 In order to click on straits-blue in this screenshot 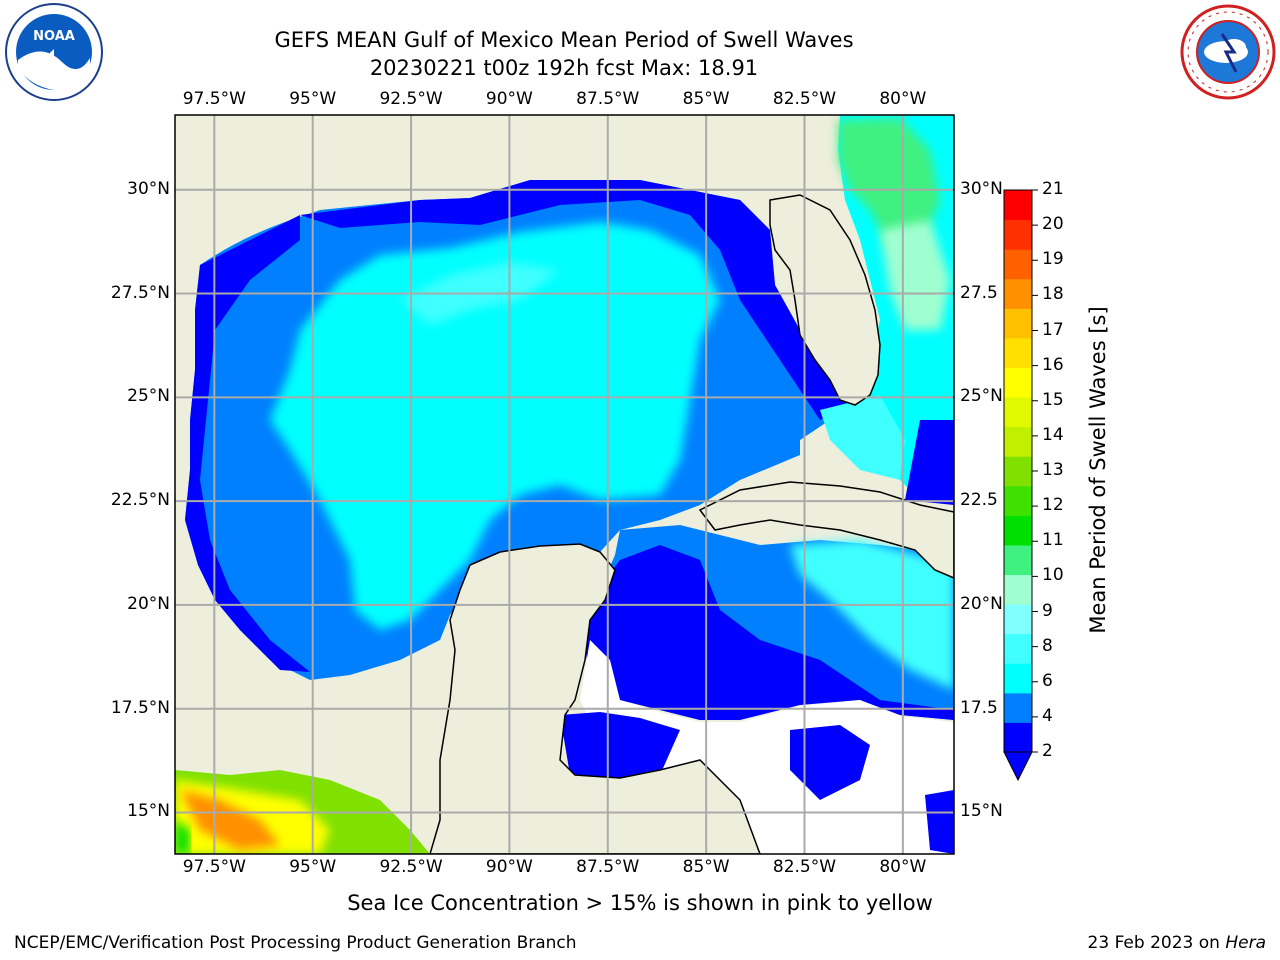, I will do `click(929, 462)`.